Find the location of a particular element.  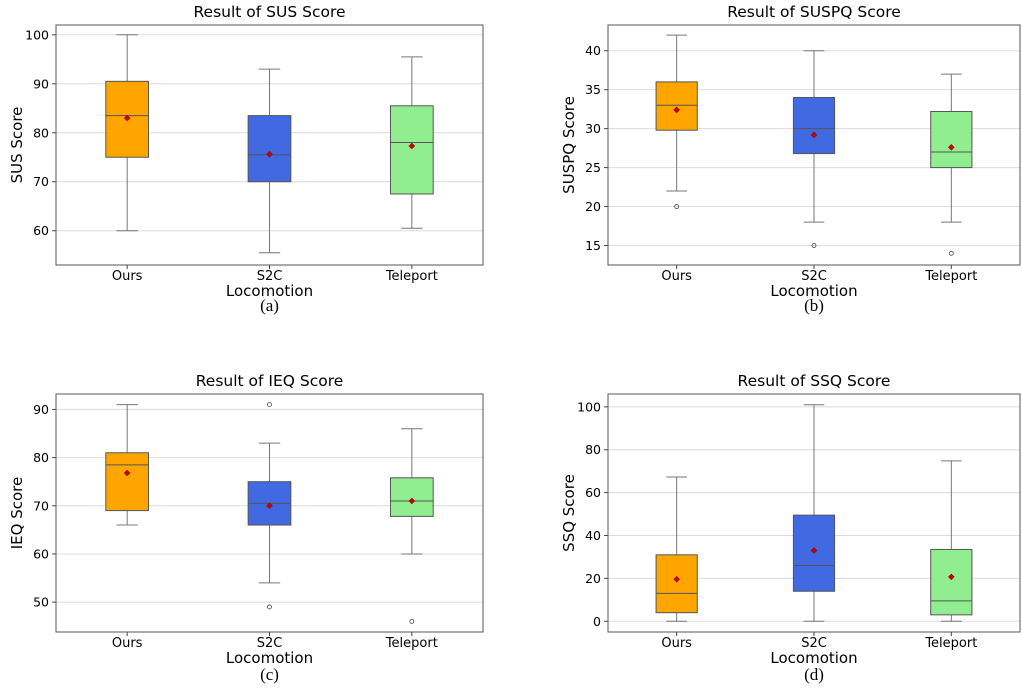

y-tick-label: 25 is located at coordinates (593, 167).